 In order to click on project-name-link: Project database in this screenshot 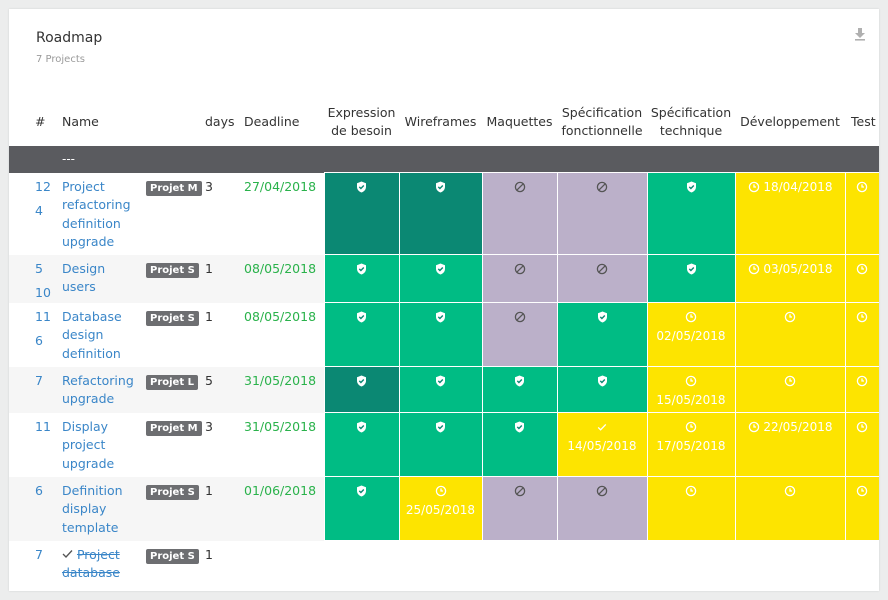, I will do `click(91, 563)`.